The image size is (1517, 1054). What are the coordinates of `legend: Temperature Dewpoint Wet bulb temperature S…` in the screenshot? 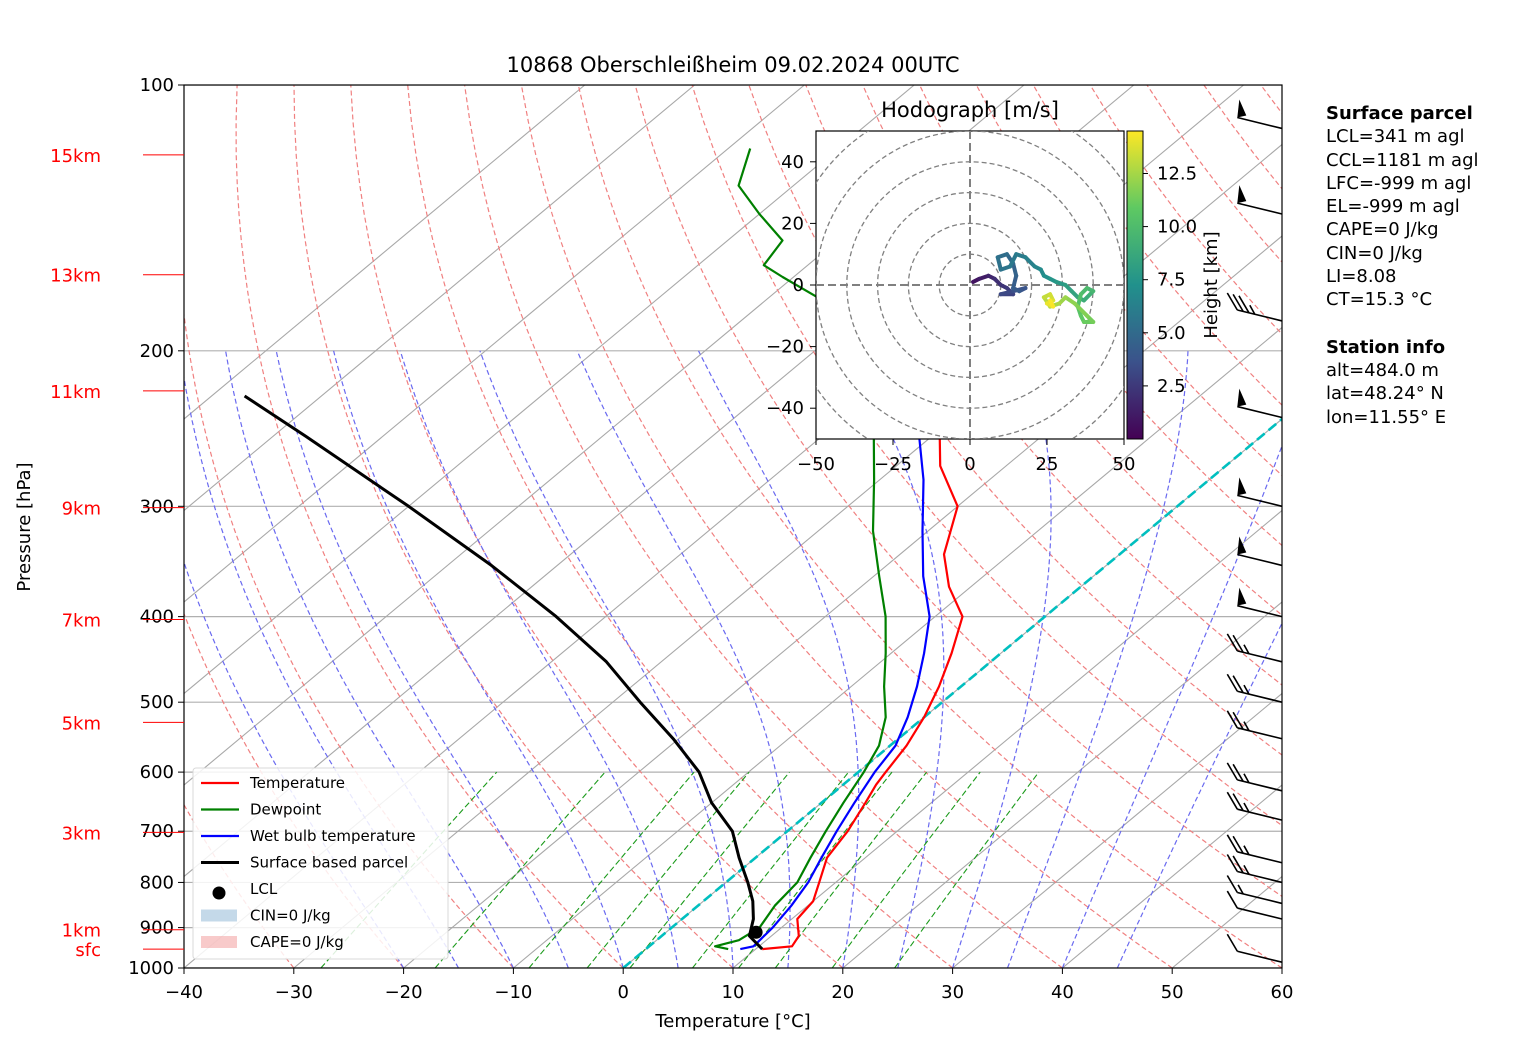 It's located at (320, 863).